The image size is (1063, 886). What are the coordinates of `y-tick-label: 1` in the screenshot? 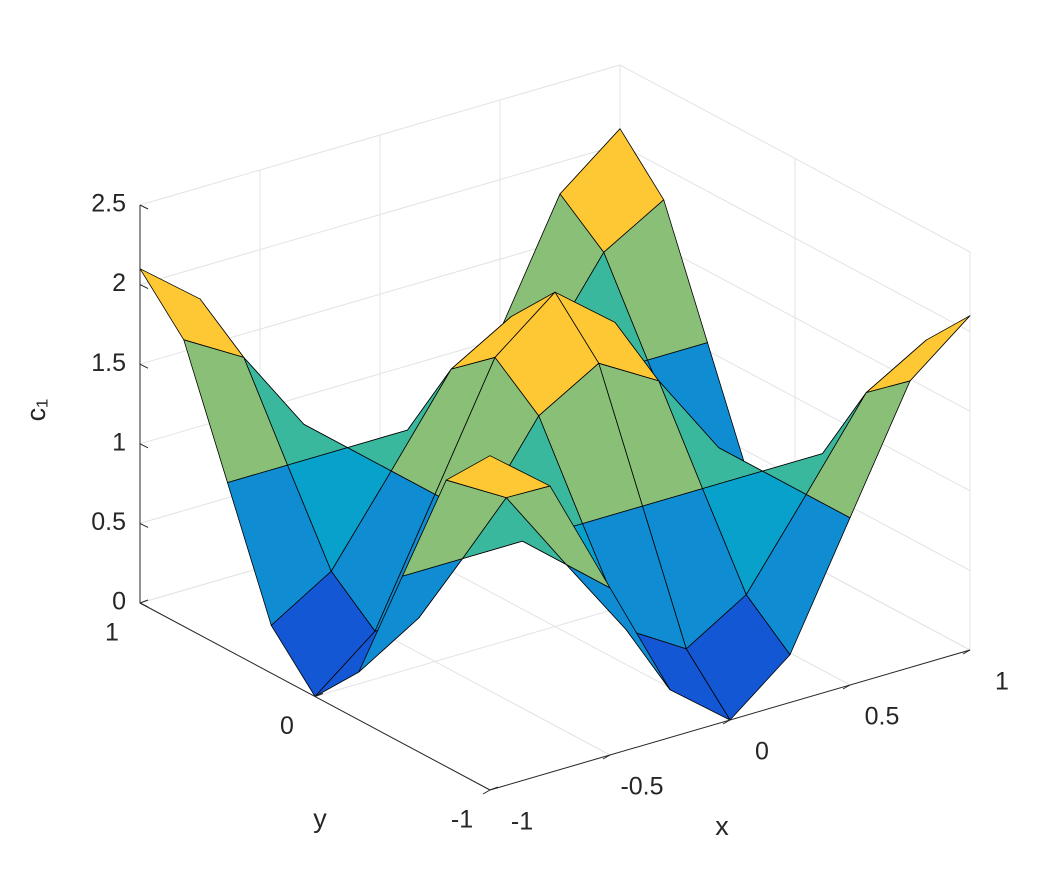 It's located at (112, 633).